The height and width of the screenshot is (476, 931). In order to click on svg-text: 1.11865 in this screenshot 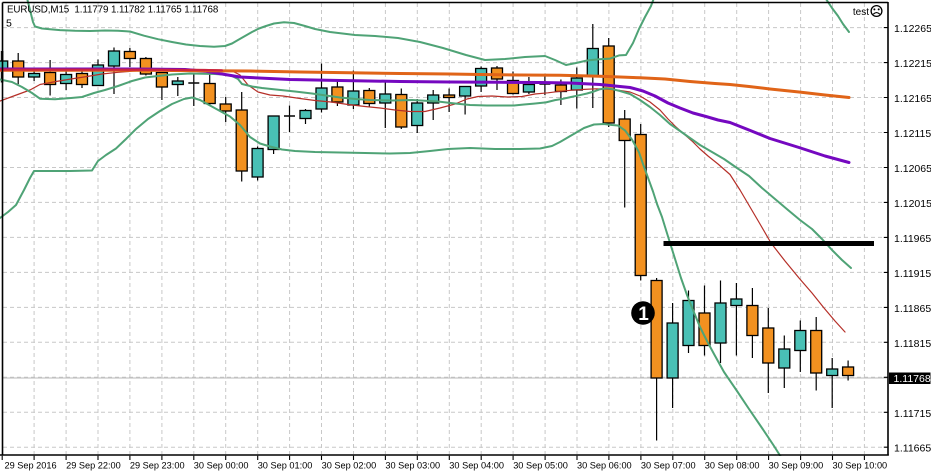, I will do `click(912, 309)`.